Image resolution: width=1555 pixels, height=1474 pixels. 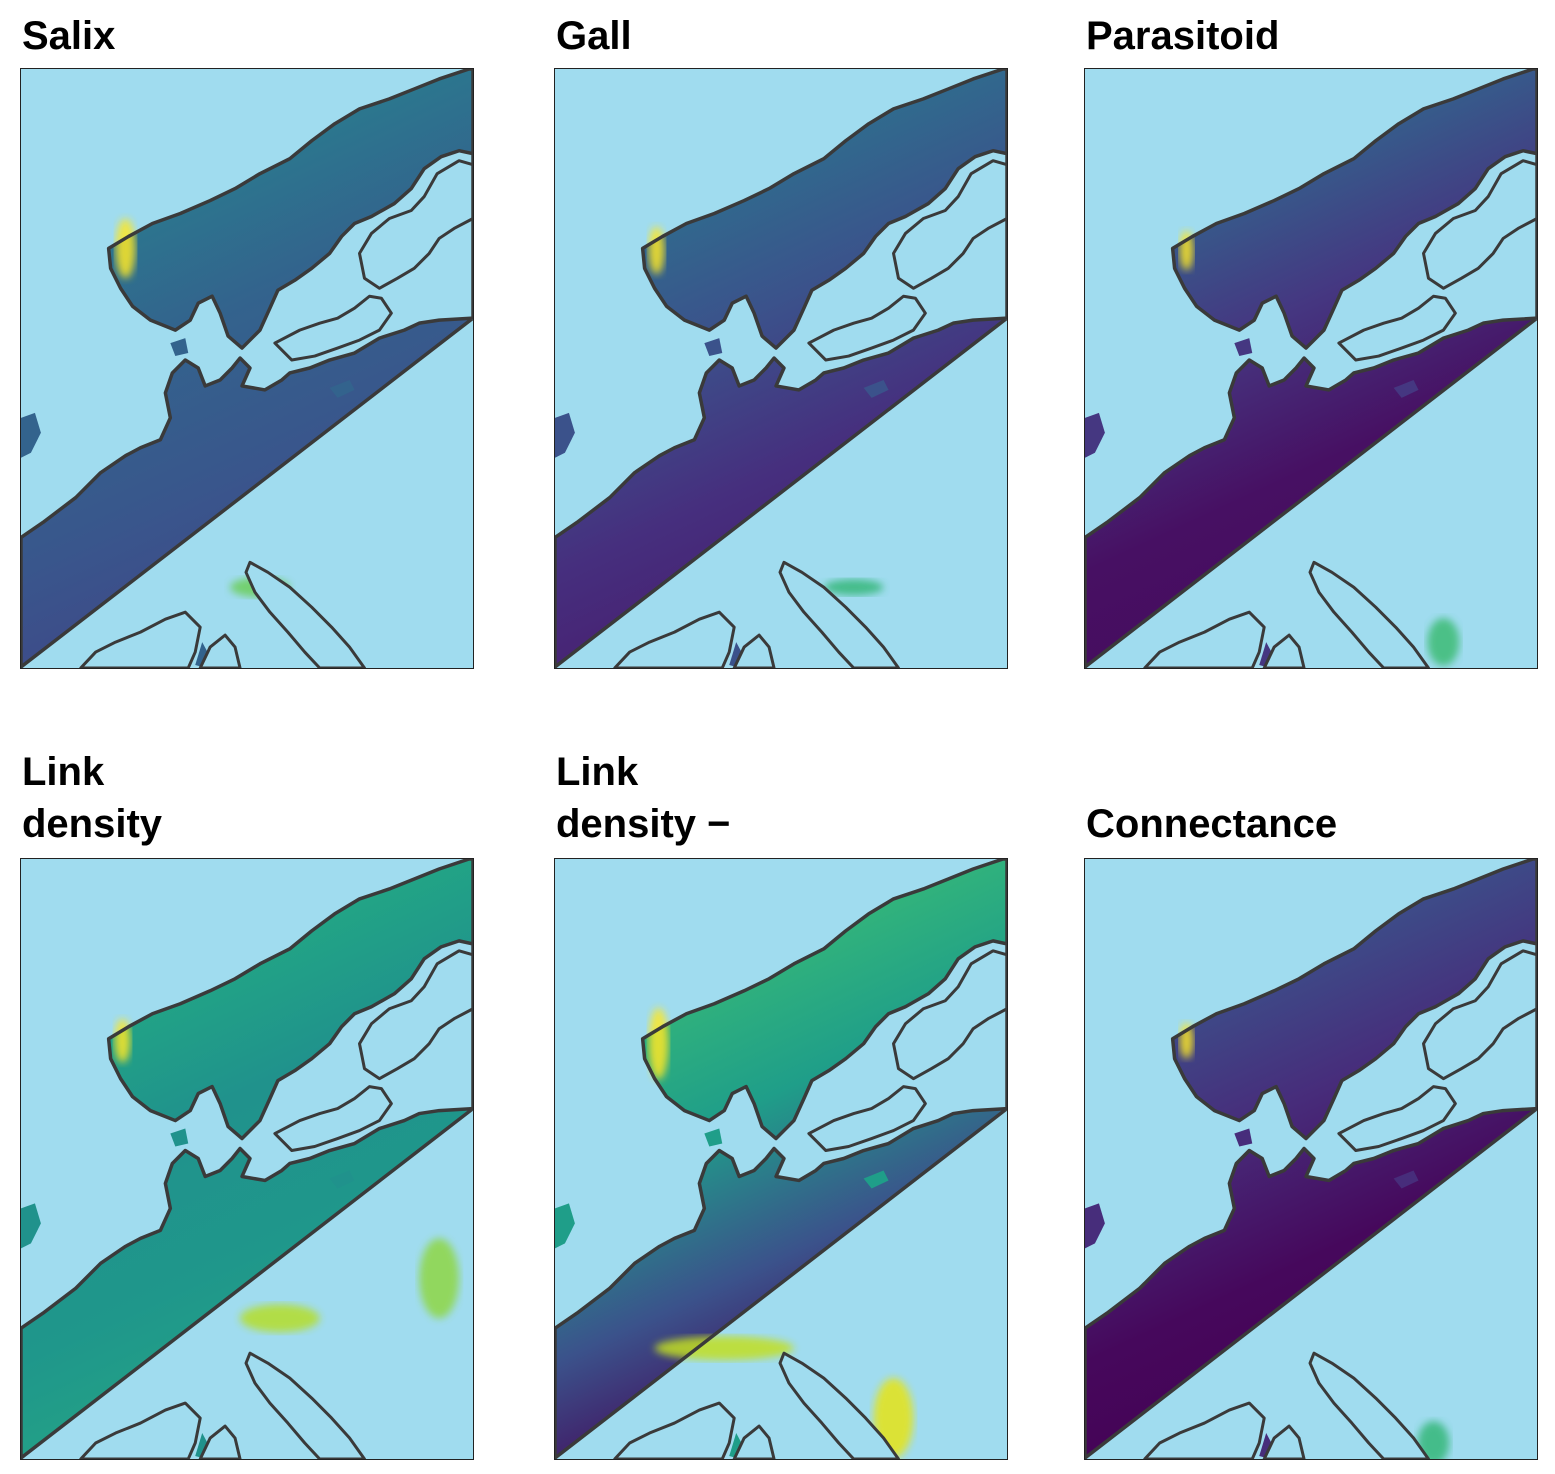 I want to click on map-link-density-galls-parasitoids, so click(x=781, y=1159).